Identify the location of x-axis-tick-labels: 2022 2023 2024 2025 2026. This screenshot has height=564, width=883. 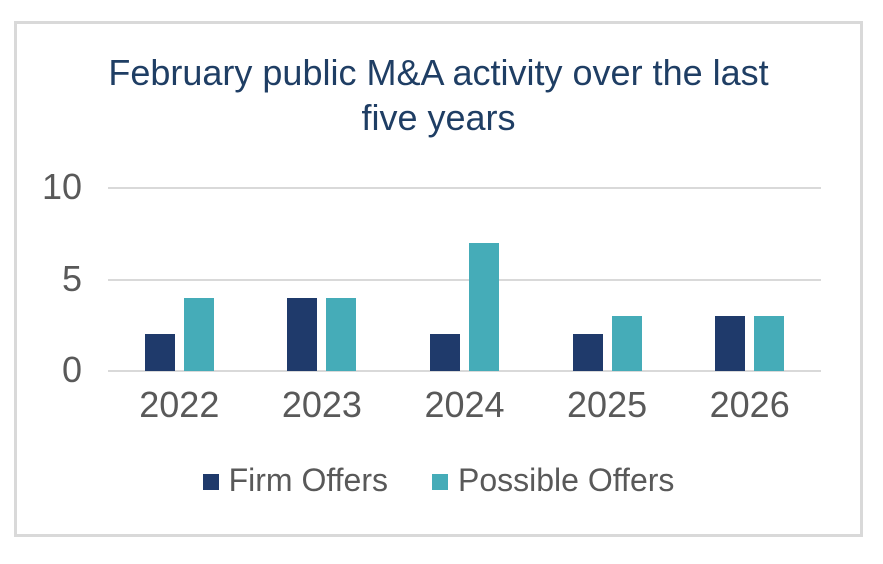
(464, 405).